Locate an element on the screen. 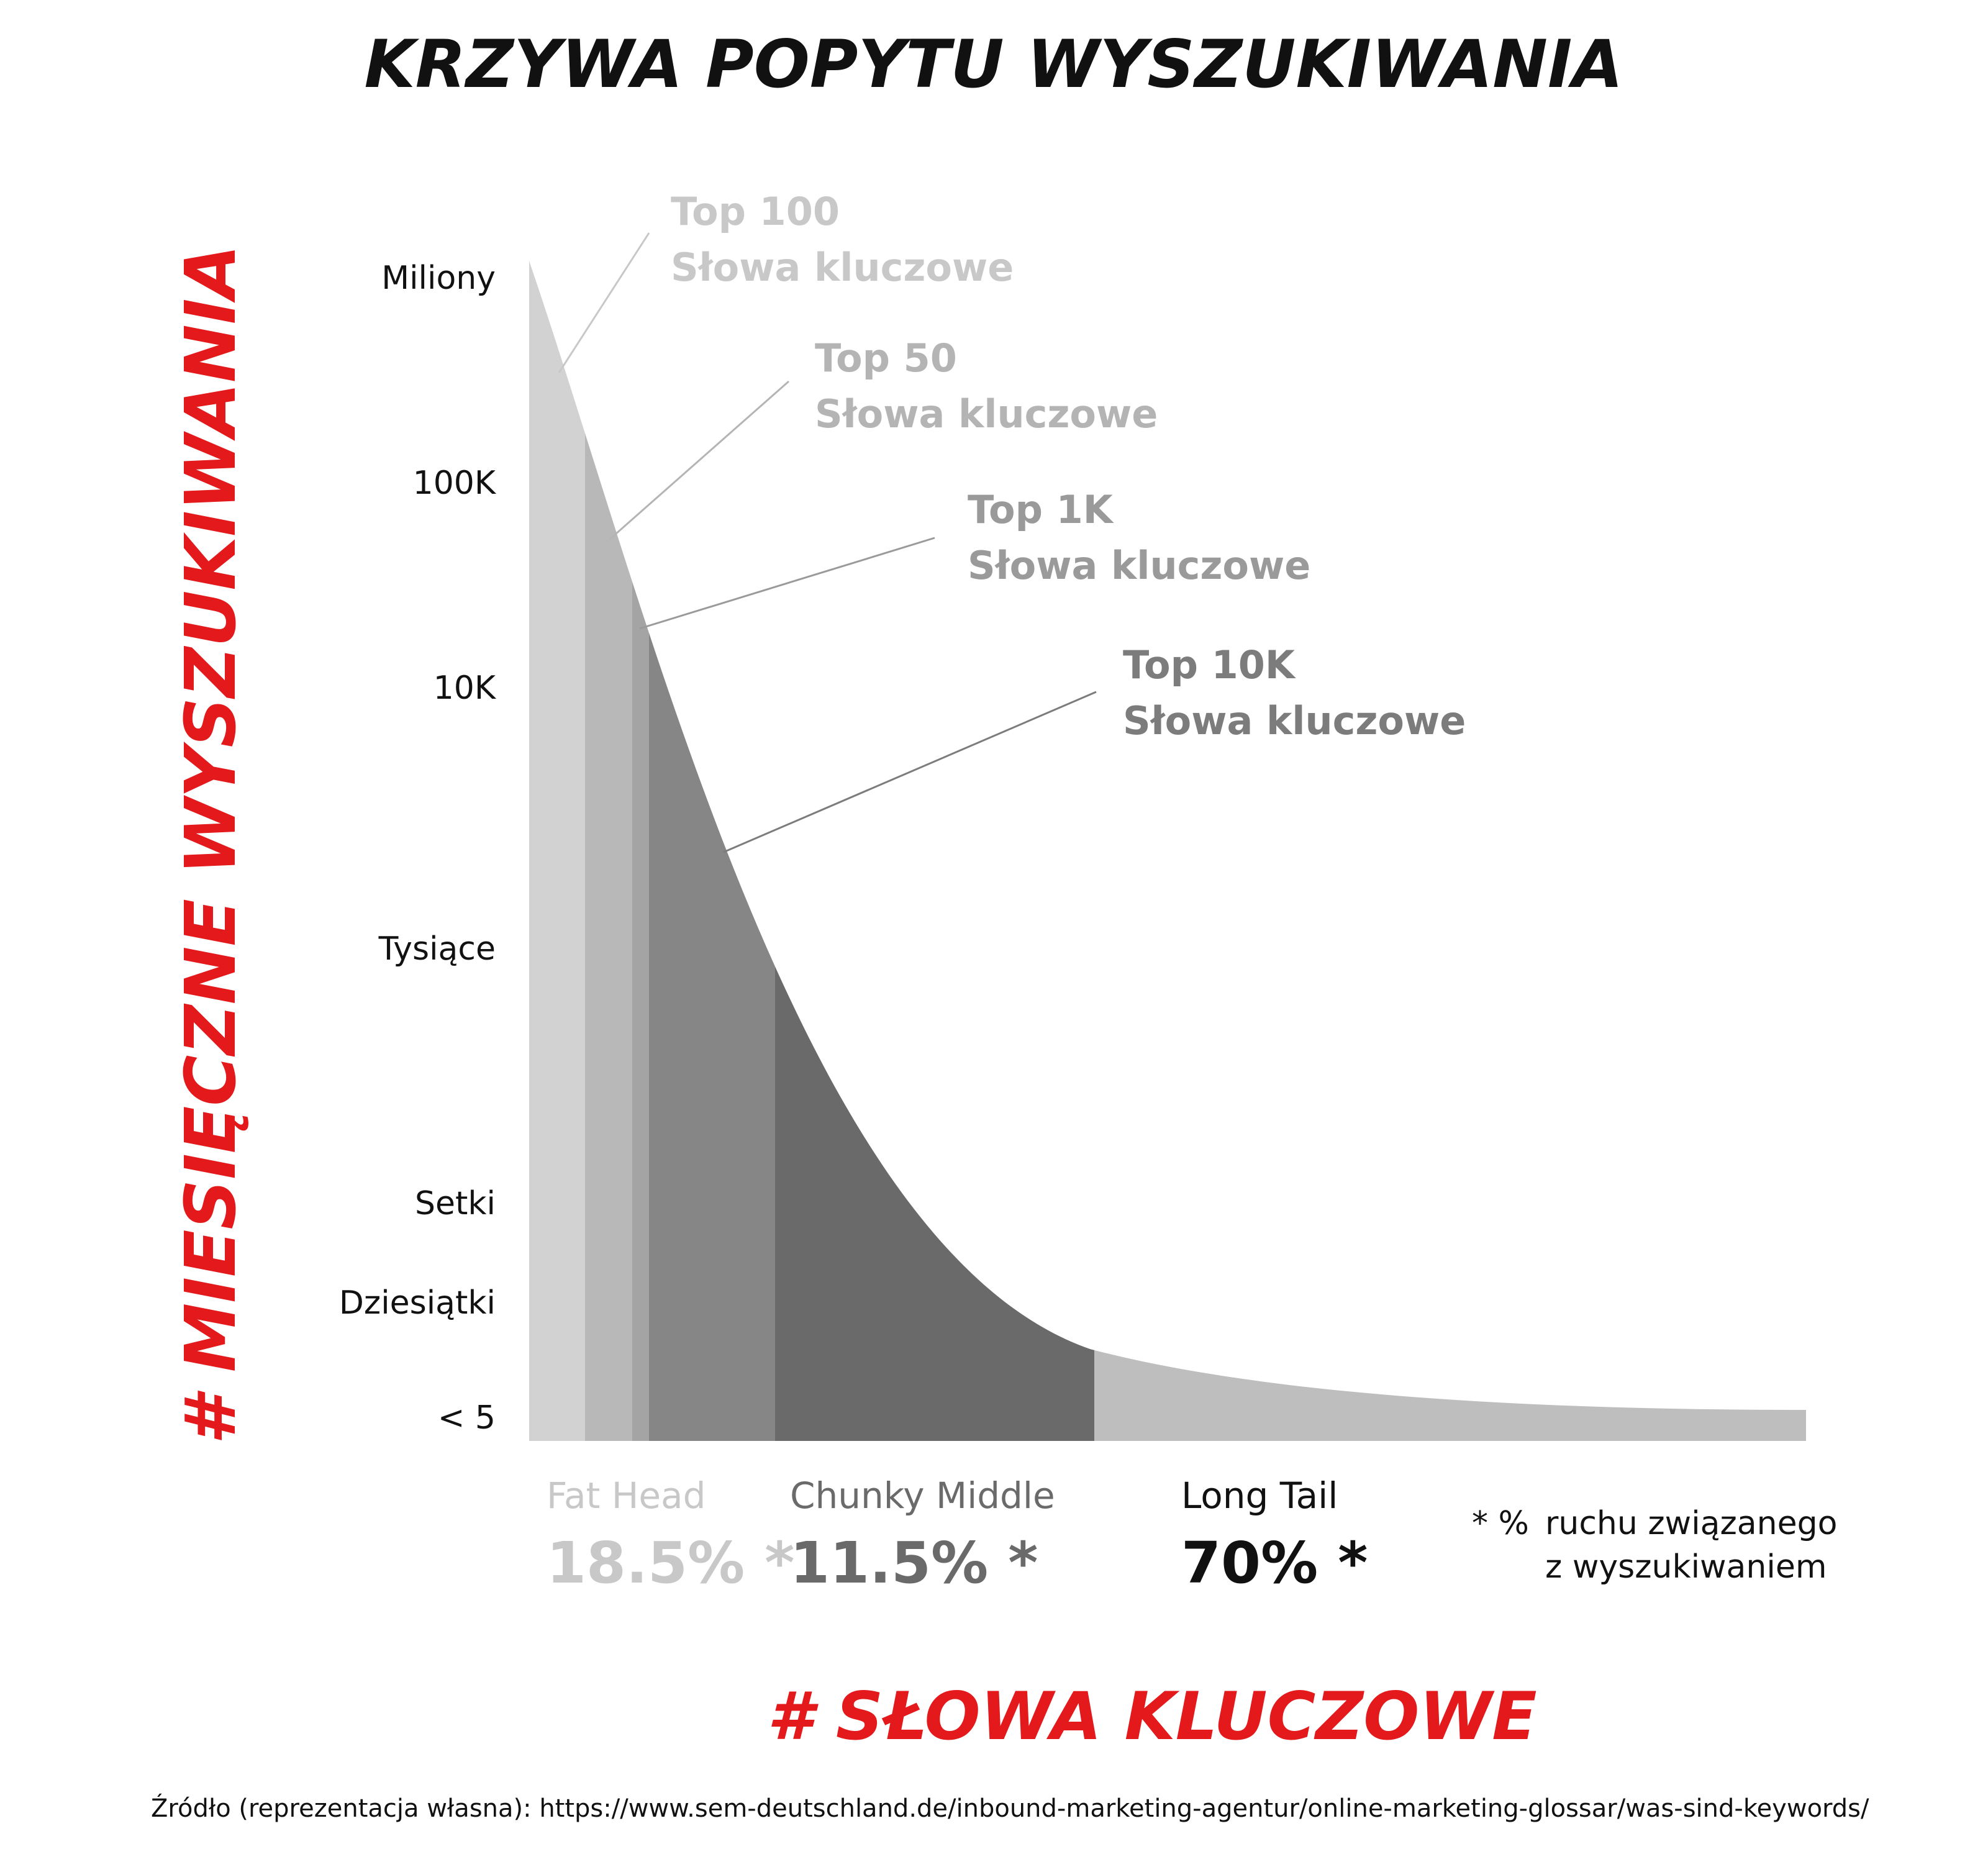  segment-percentage: 18.5% * is located at coordinates (670, 1563).